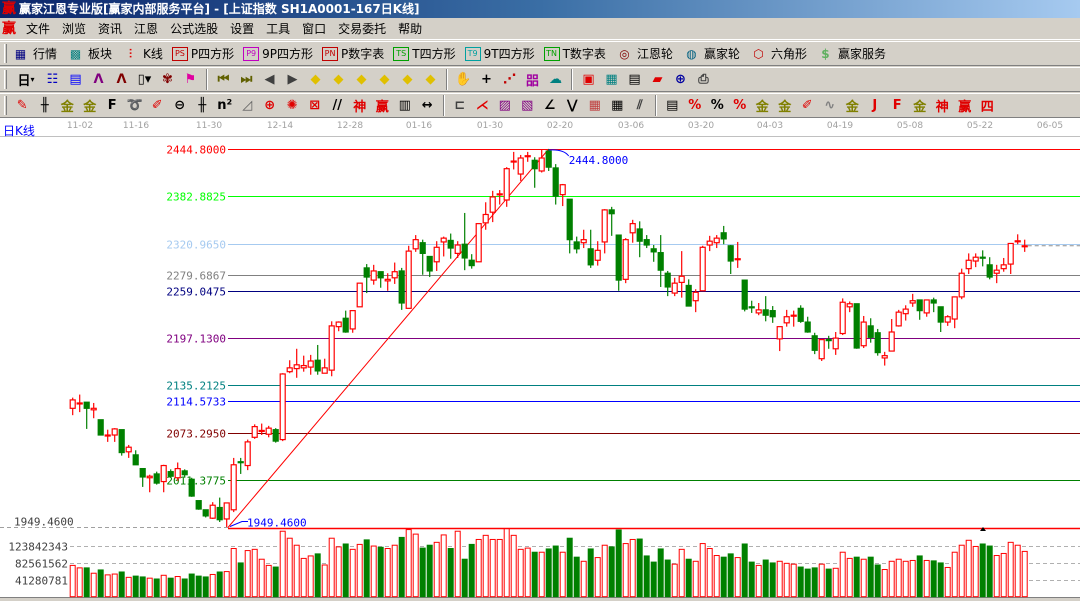  What do you see at coordinates (460, 105) in the screenshot?
I see `box-tool-icon: ⊏` at bounding box center [460, 105].